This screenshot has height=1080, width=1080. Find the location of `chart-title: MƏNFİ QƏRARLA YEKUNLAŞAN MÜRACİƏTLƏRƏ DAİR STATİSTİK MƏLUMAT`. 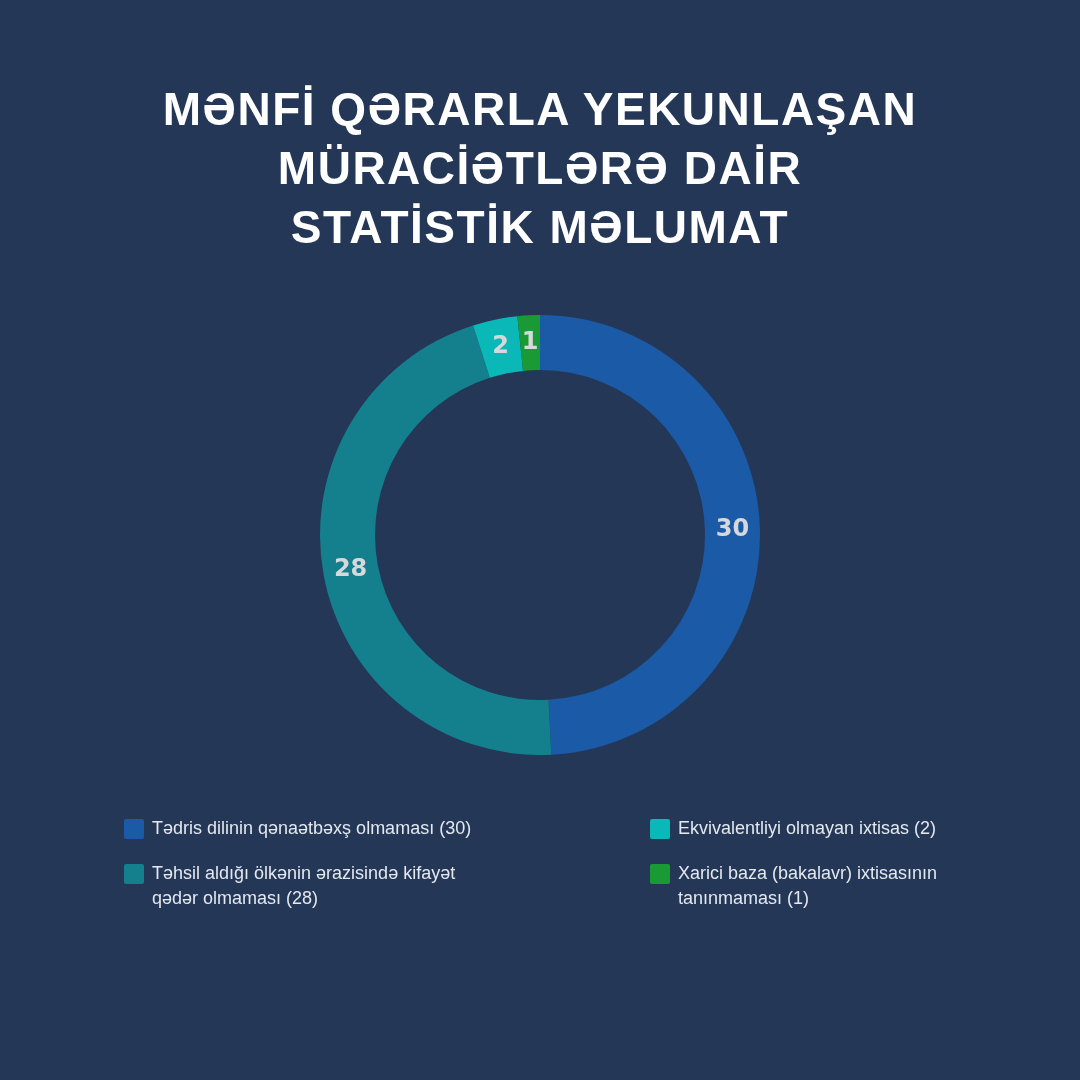

chart-title: MƏNFİ QƏRARLA YEKUNLAŞAN MÜRACİƏTLƏRƏ DAİR STATİSTİK MƏLUMAT is located at coordinates (540, 168).